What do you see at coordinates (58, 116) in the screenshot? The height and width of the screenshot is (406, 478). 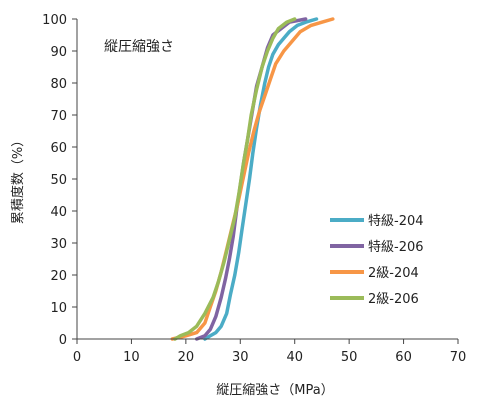 I see `y-tick-label: 70` at bounding box center [58, 116].